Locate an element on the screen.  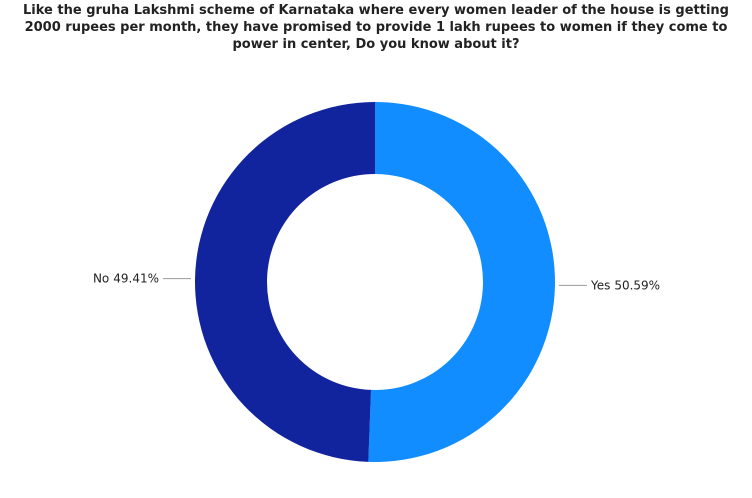
data-label: Yes 50.59% is located at coordinates (625, 285).